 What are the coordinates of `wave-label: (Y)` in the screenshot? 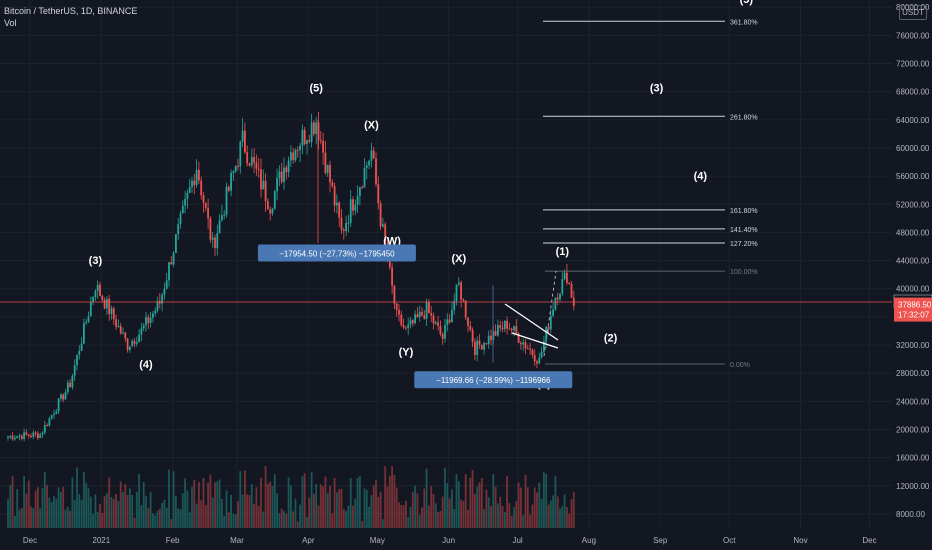 It's located at (406, 353).